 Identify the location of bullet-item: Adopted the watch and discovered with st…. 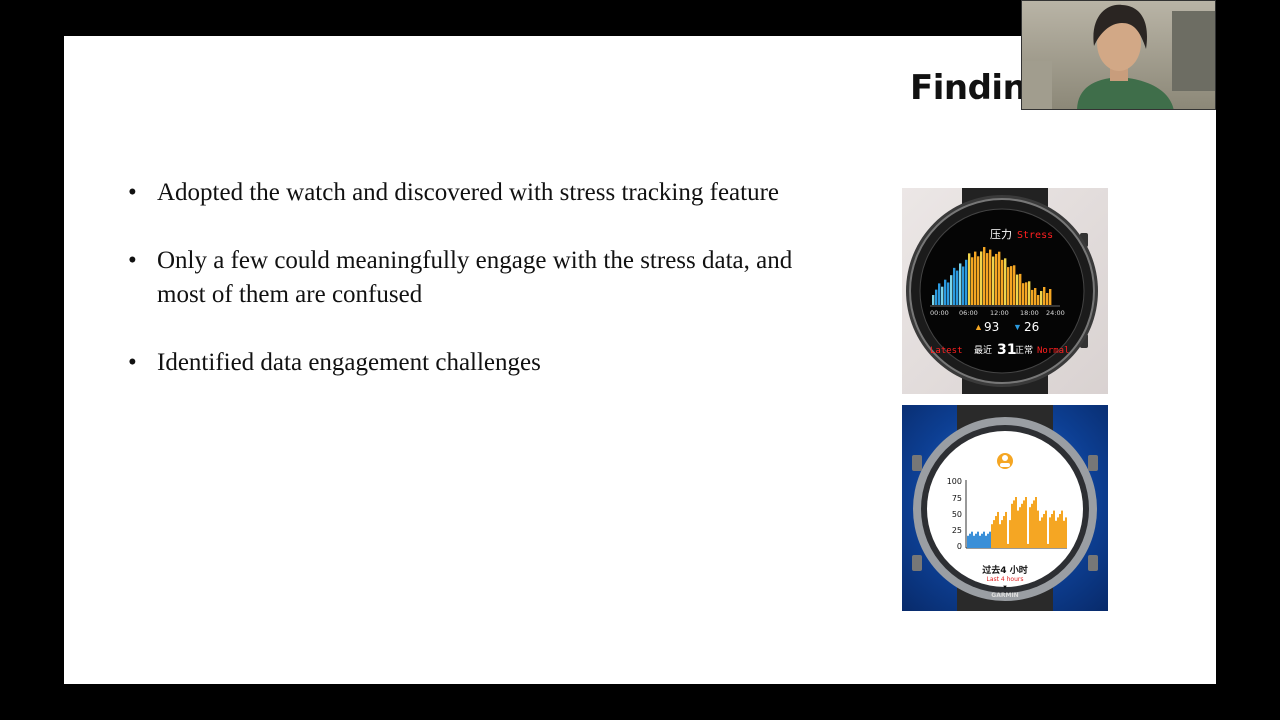
(468, 193).